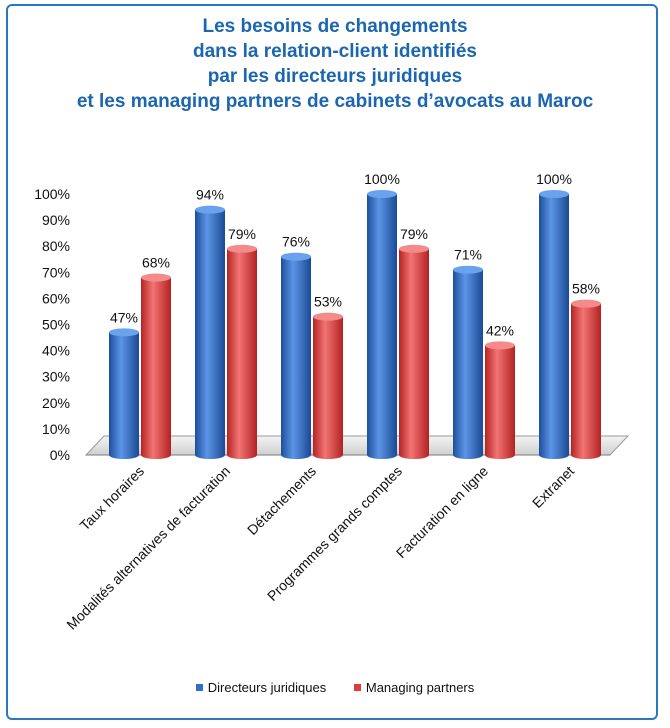  Describe the element at coordinates (56, 272) in the screenshot. I see `y-tick-label: 70%` at that location.